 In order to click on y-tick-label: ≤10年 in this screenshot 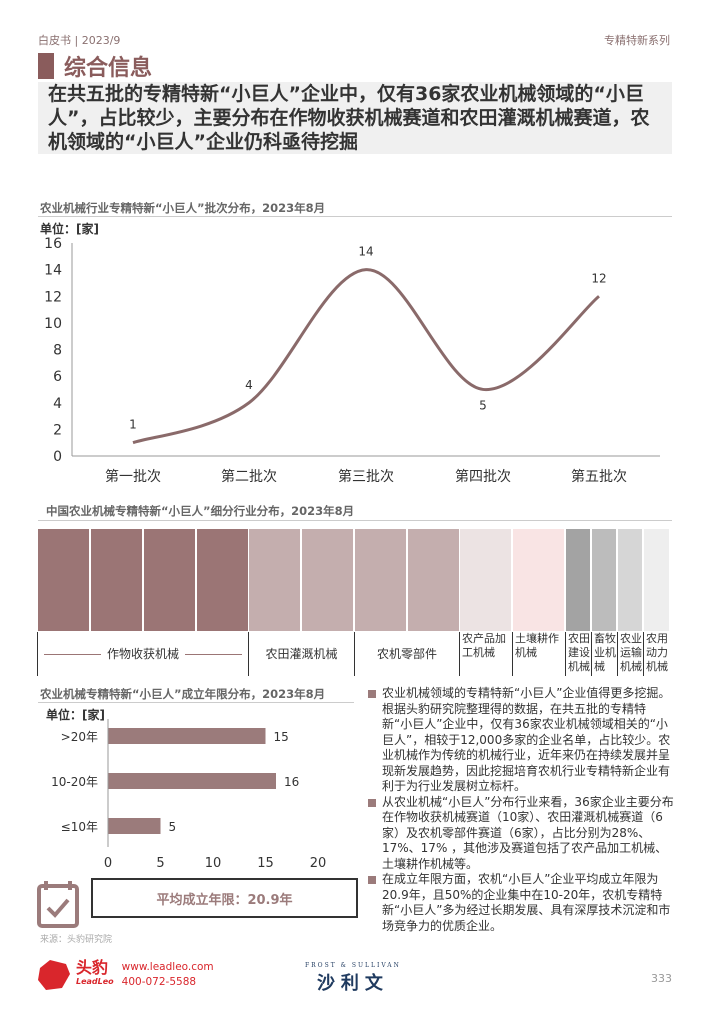, I will do `click(79, 827)`.